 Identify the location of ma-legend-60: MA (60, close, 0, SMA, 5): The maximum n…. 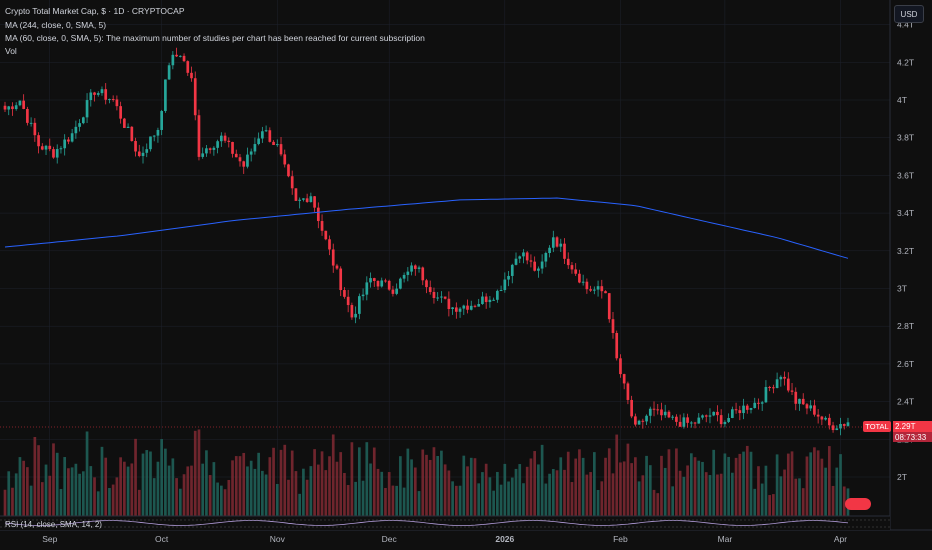
(215, 38).